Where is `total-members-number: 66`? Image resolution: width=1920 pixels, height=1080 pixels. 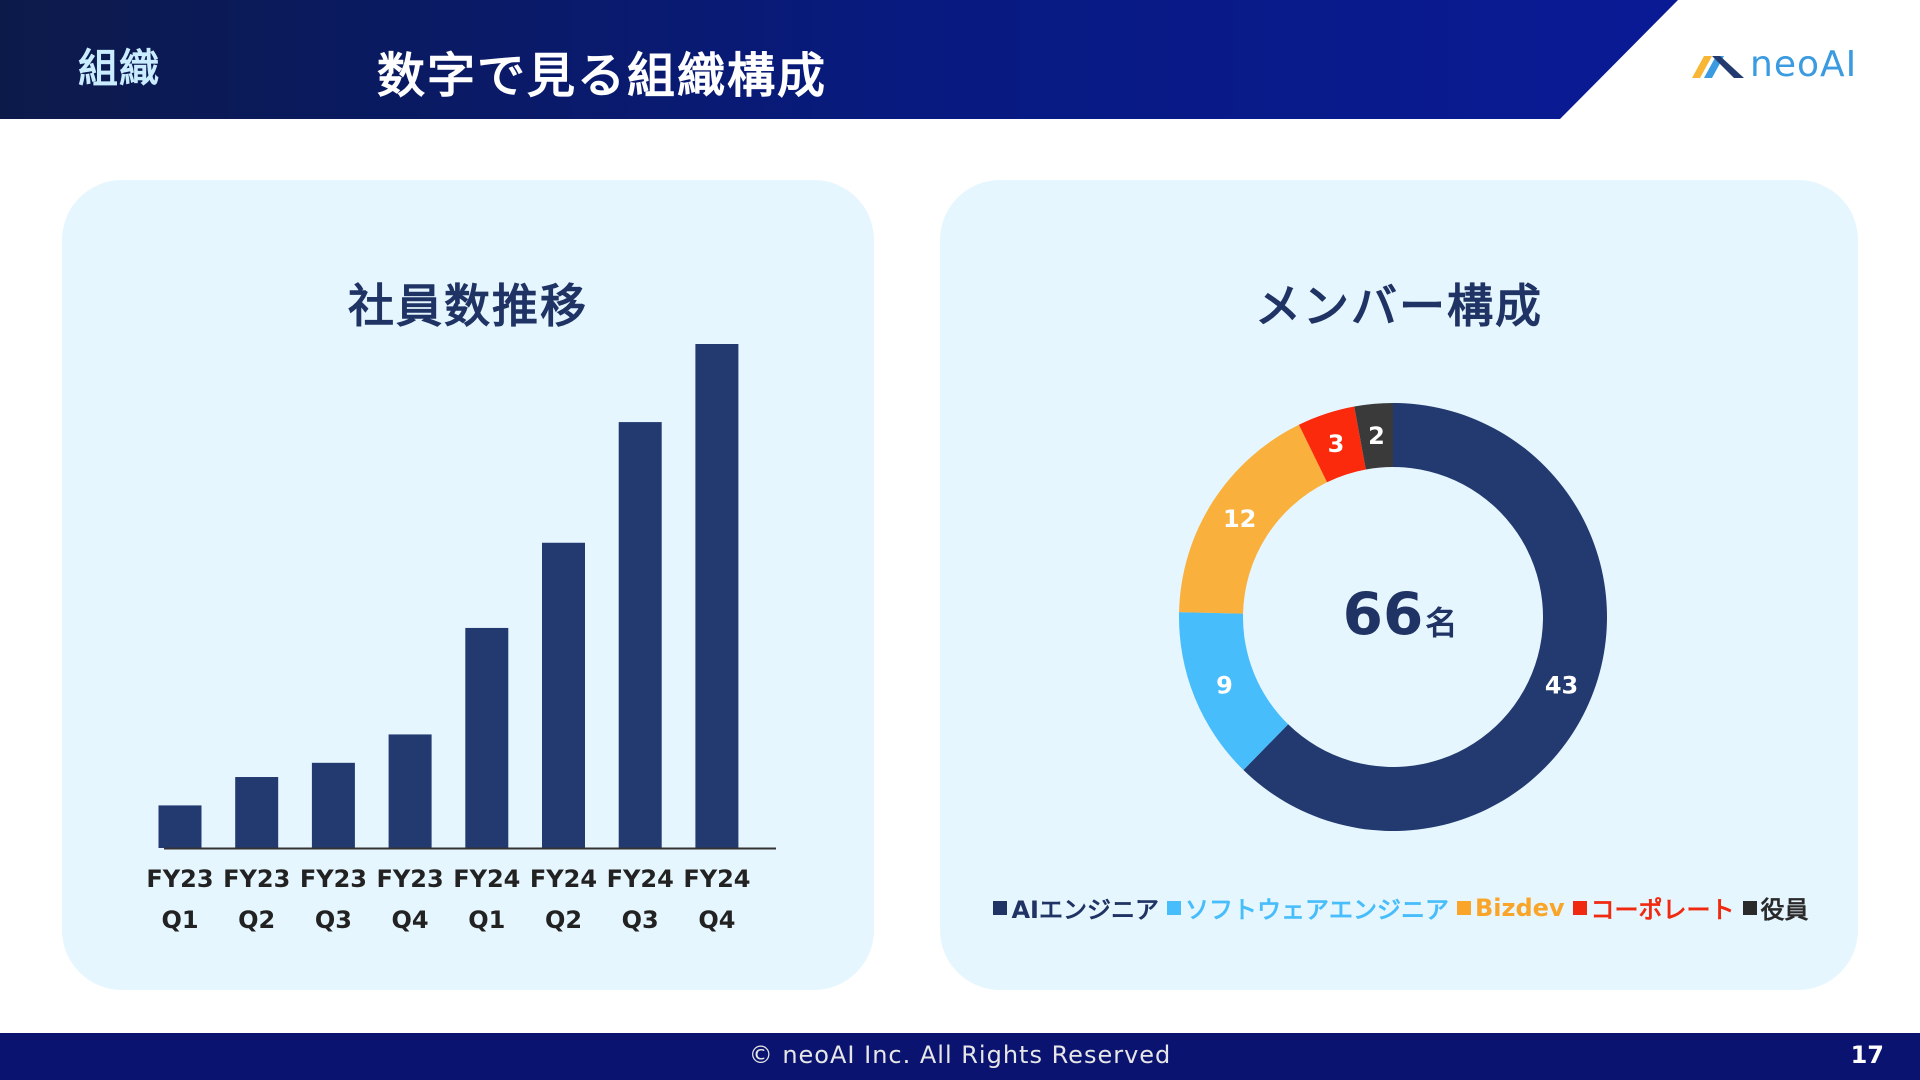 total-members-number: 66 is located at coordinates (1383, 614).